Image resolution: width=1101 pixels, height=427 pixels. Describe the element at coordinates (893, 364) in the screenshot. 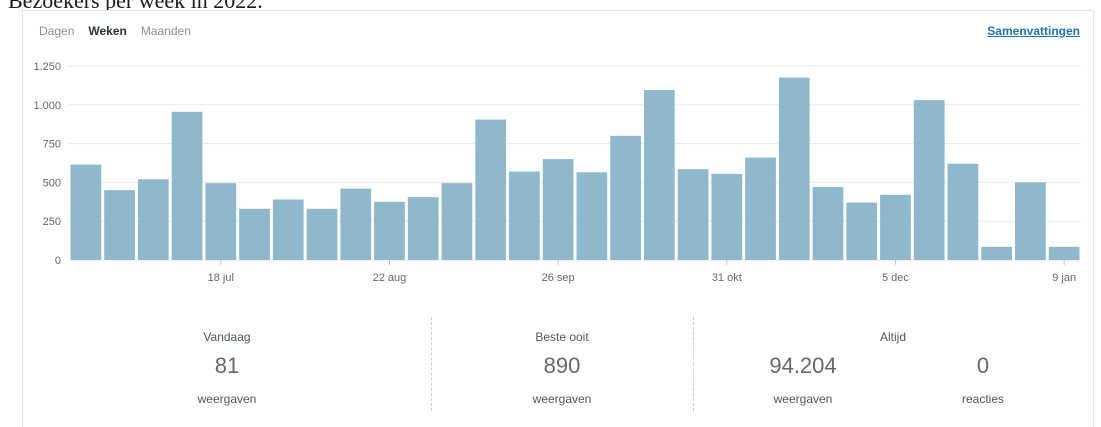

I see `stat-all-time: Altijd 94.204 weergaven 0 reacties` at that location.